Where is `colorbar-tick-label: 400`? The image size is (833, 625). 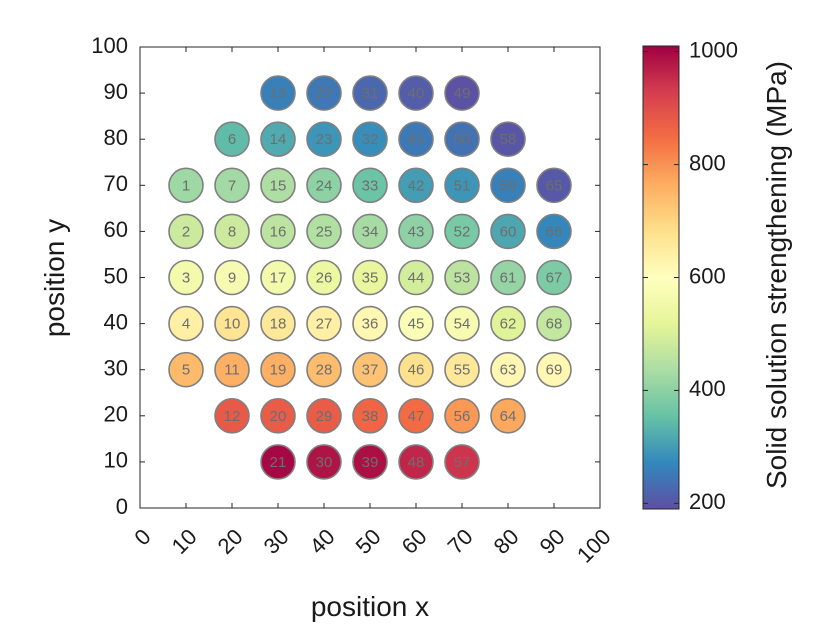 colorbar-tick-label: 400 is located at coordinates (707, 388).